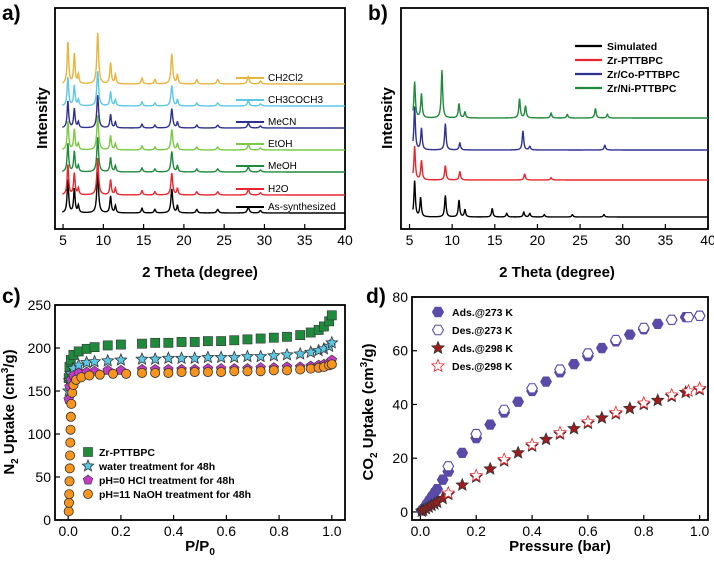 The width and height of the screenshot is (714, 561). Describe the element at coordinates (282, 166) in the screenshot. I see `label-meoh: MeOH` at that location.